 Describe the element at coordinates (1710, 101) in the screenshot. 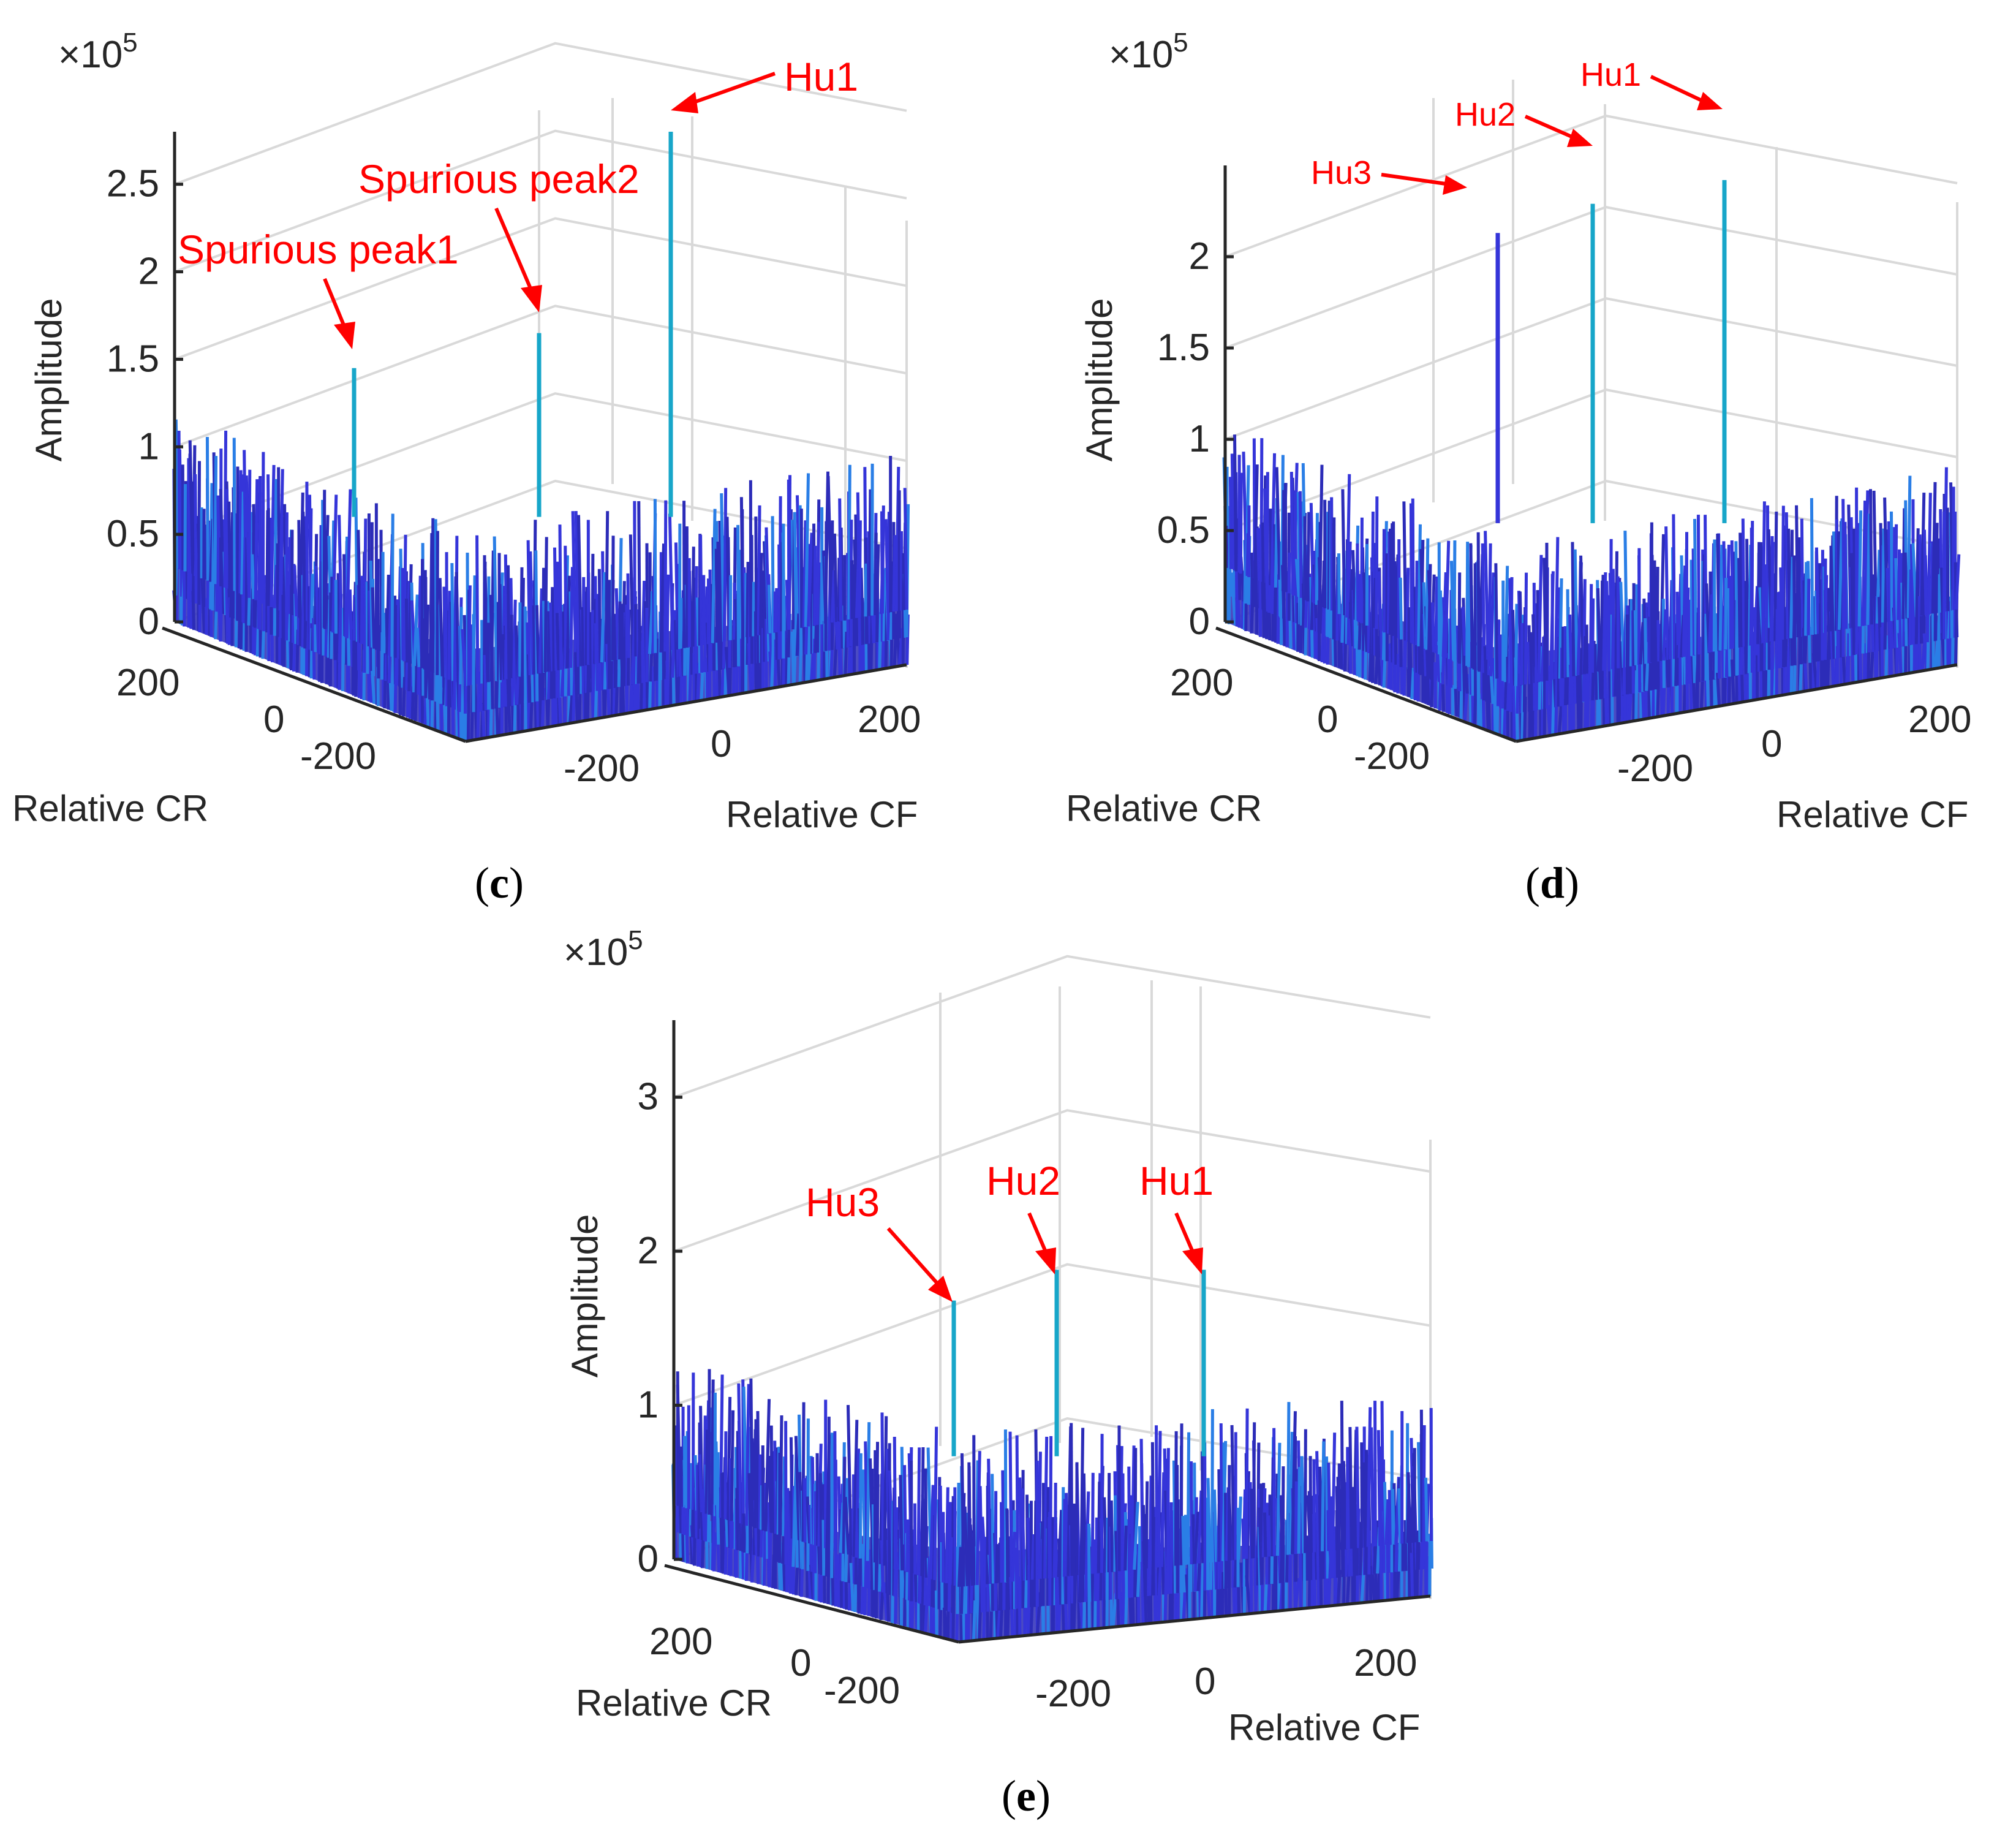

I see `panel-d-hu1-arrowhead` at that location.